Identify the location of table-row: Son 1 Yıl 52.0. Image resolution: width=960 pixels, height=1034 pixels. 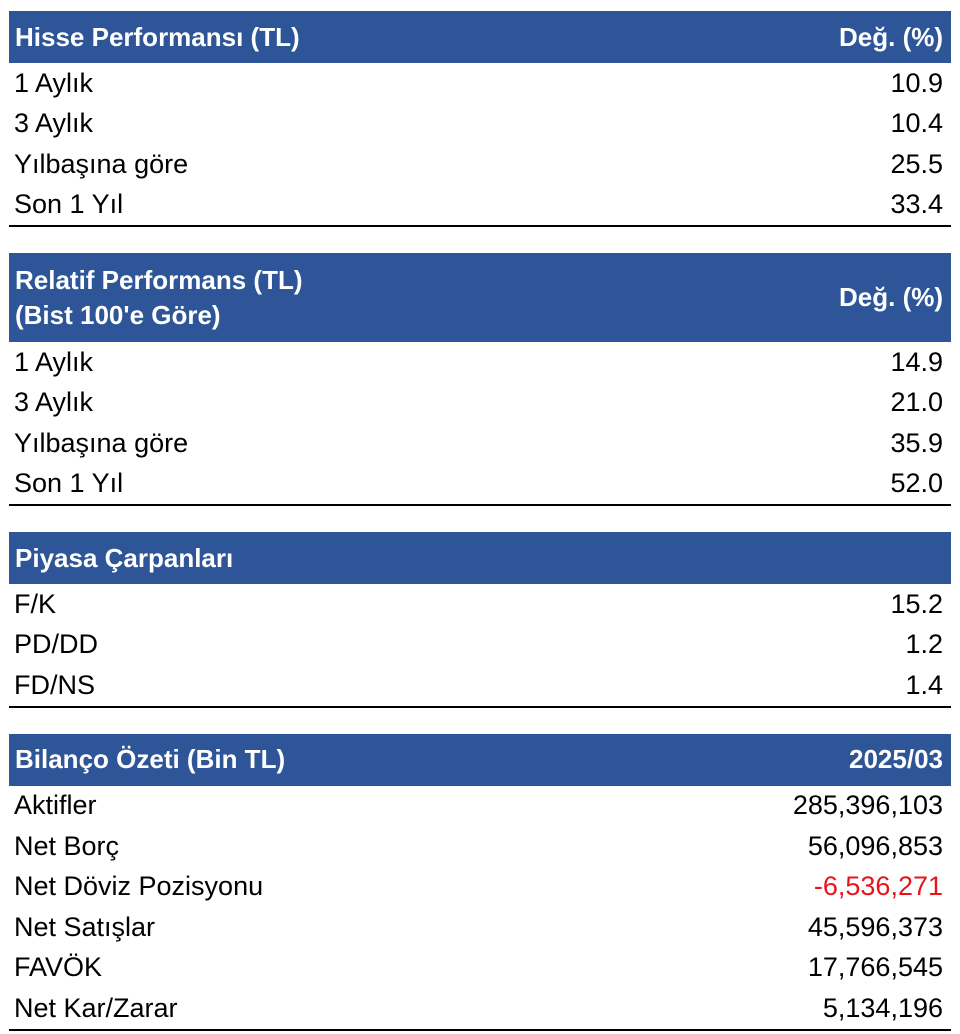
(480, 484).